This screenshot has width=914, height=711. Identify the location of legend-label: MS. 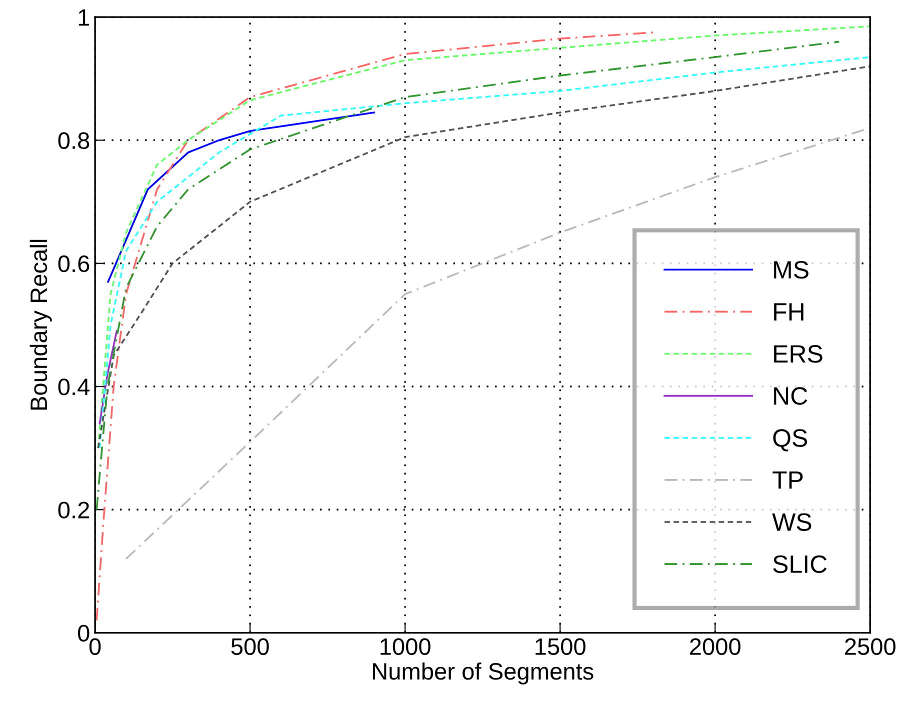
(791, 269).